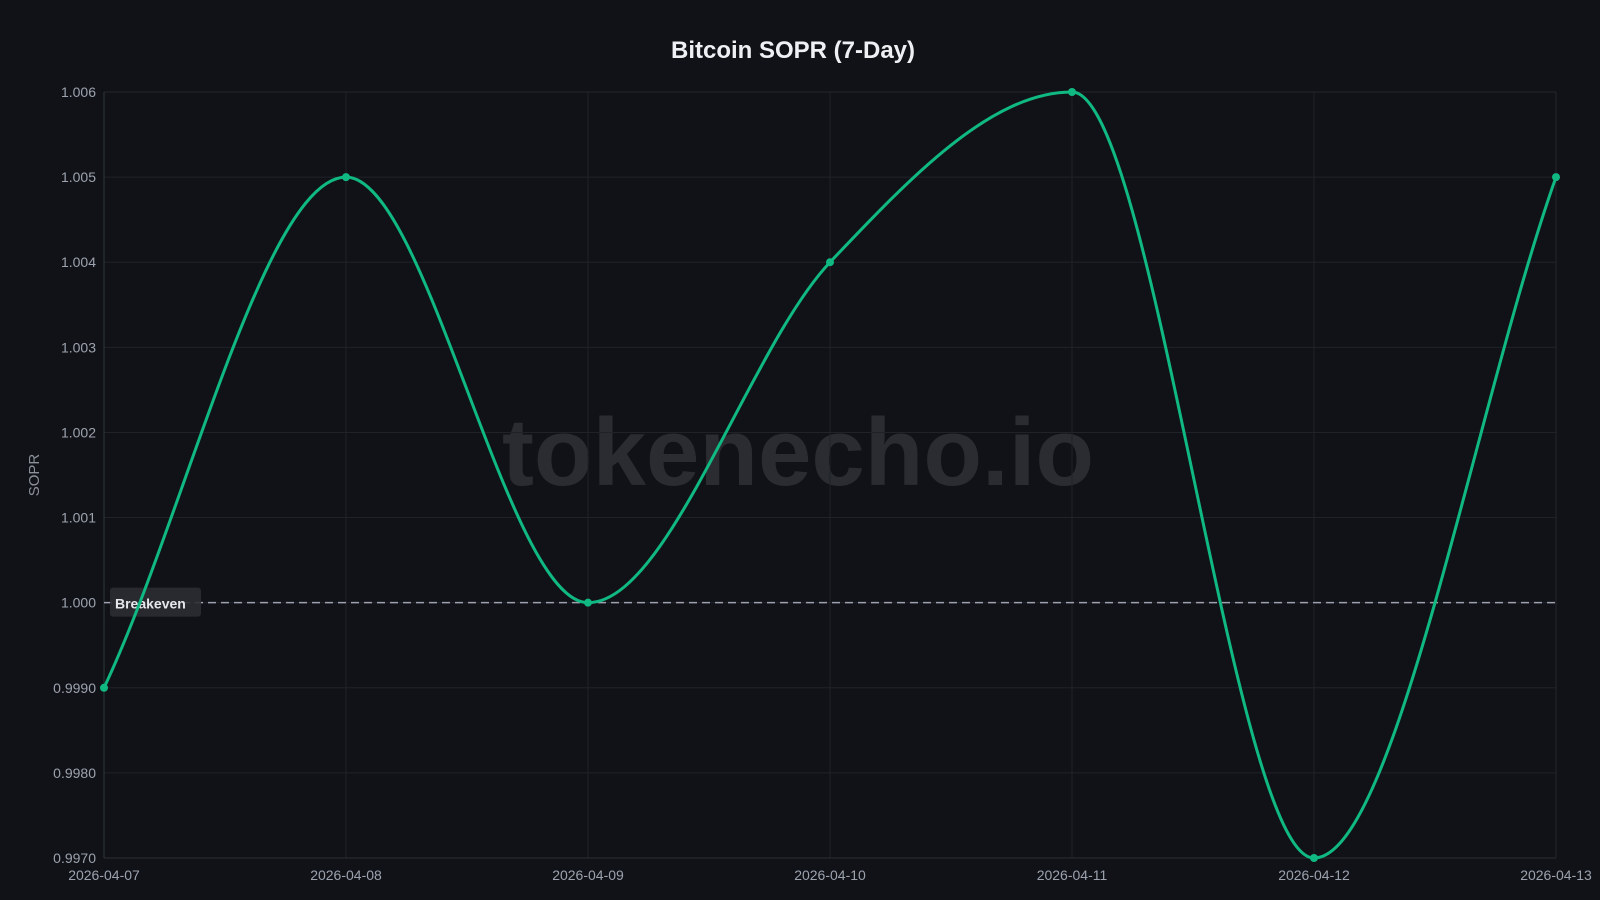  Describe the element at coordinates (830, 875) in the screenshot. I see `x-tick-label: 2026-04-10` at that location.